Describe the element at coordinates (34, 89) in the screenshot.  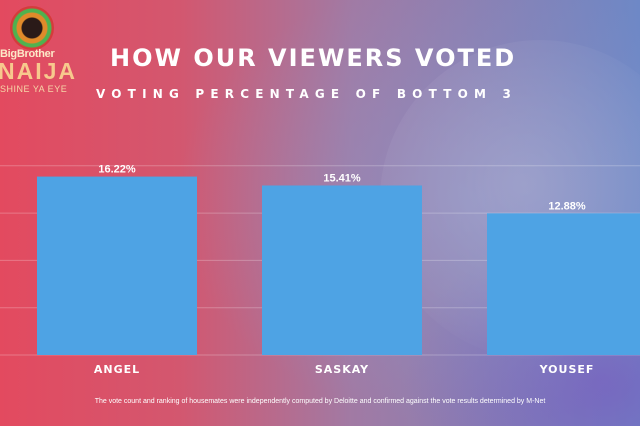
I see `logo-tagline: SHINE YA EYE` at that location.